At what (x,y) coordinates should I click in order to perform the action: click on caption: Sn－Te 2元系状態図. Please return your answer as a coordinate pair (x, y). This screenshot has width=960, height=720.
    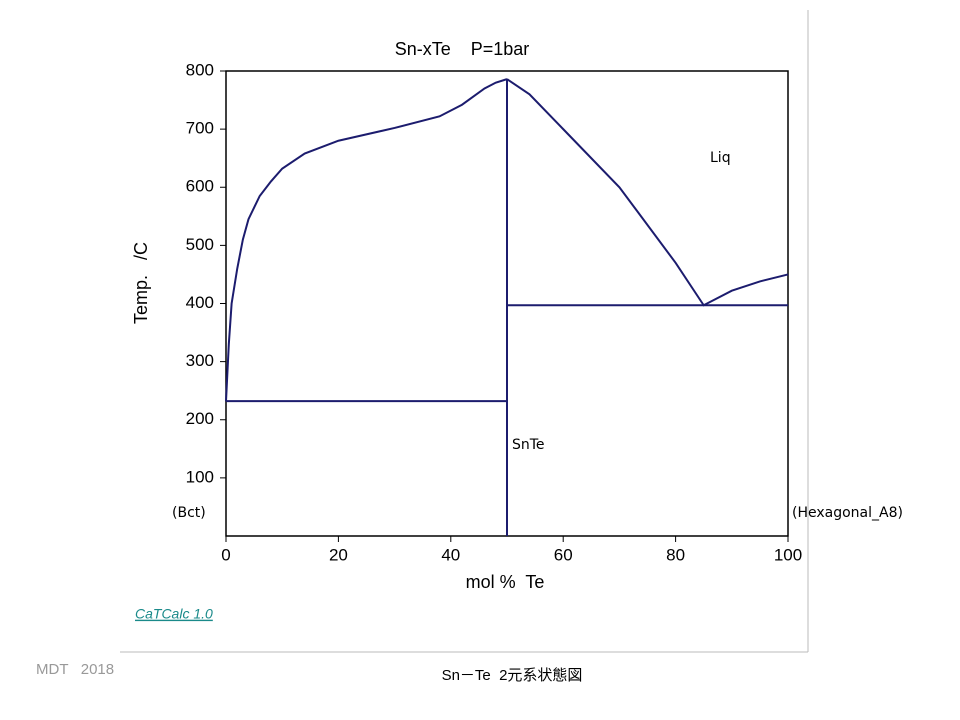
    Looking at the image, I should click on (512, 675).